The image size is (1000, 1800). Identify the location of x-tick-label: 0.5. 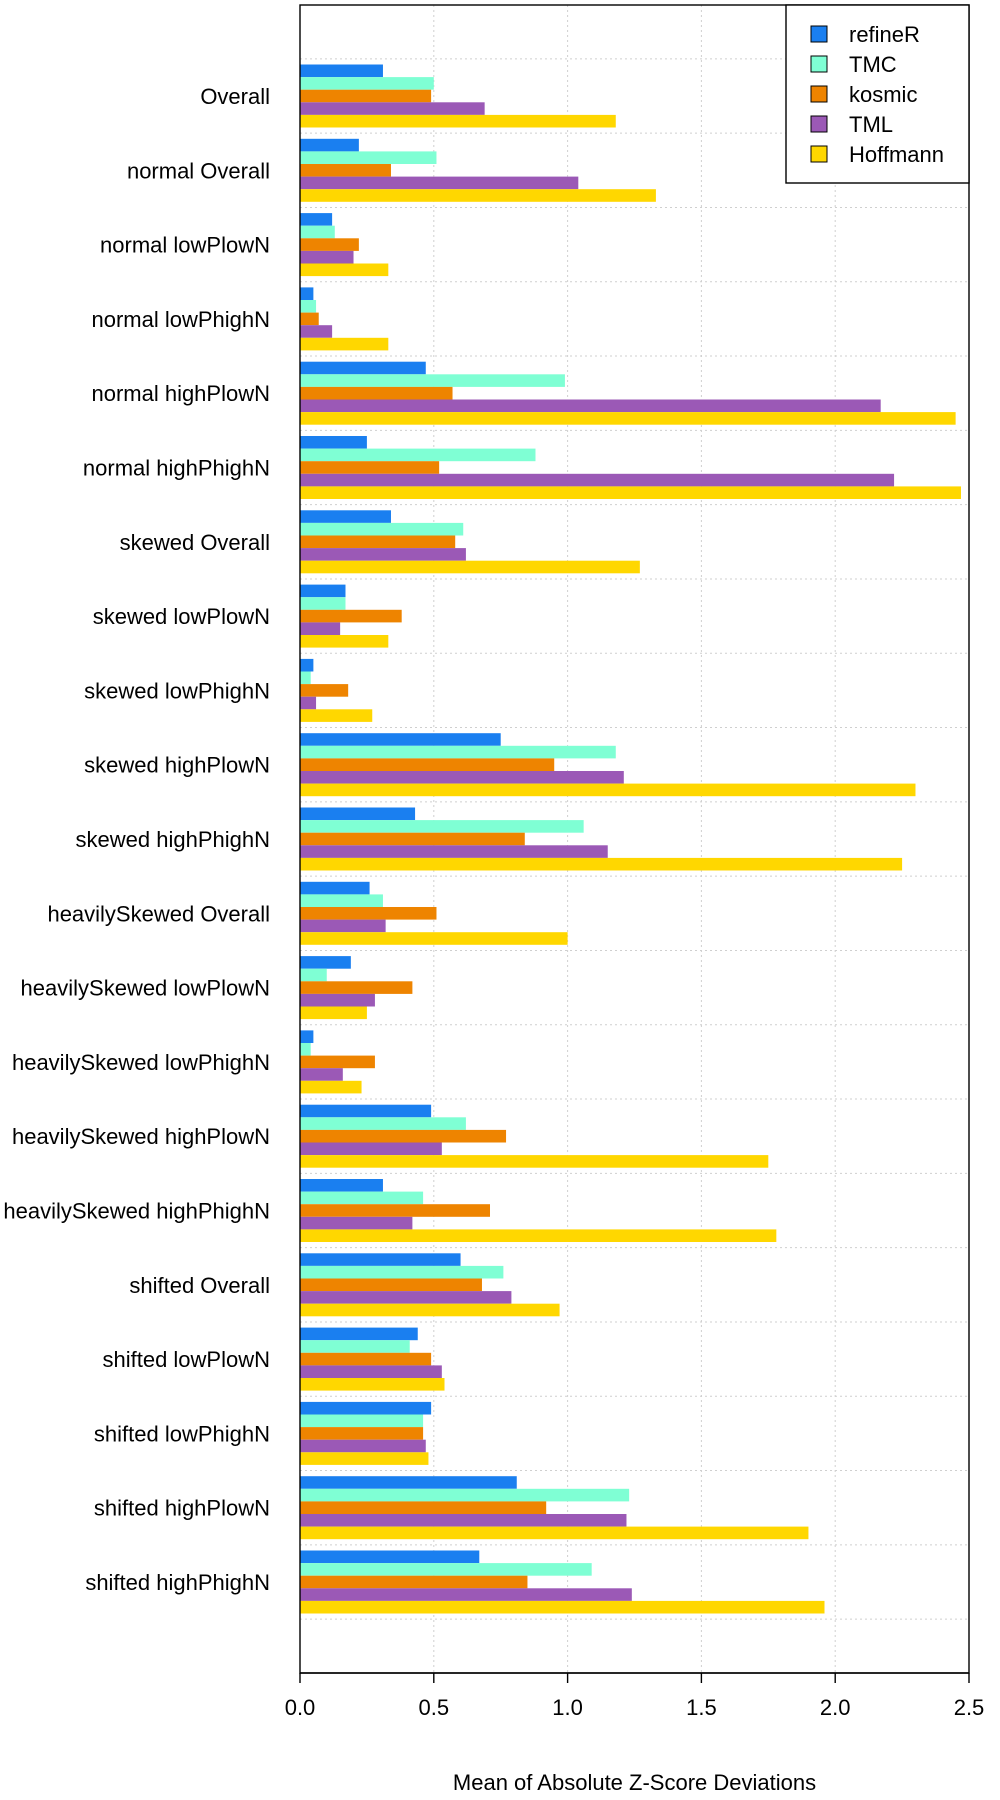
(434, 1707).